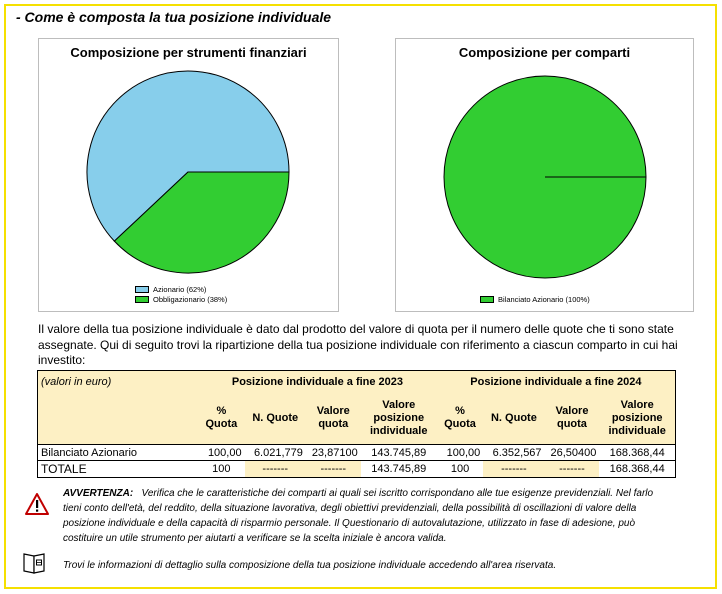 Image resolution: width=722 pixels, height=594 pixels. I want to click on total-pct-2023: 100, so click(221, 469).